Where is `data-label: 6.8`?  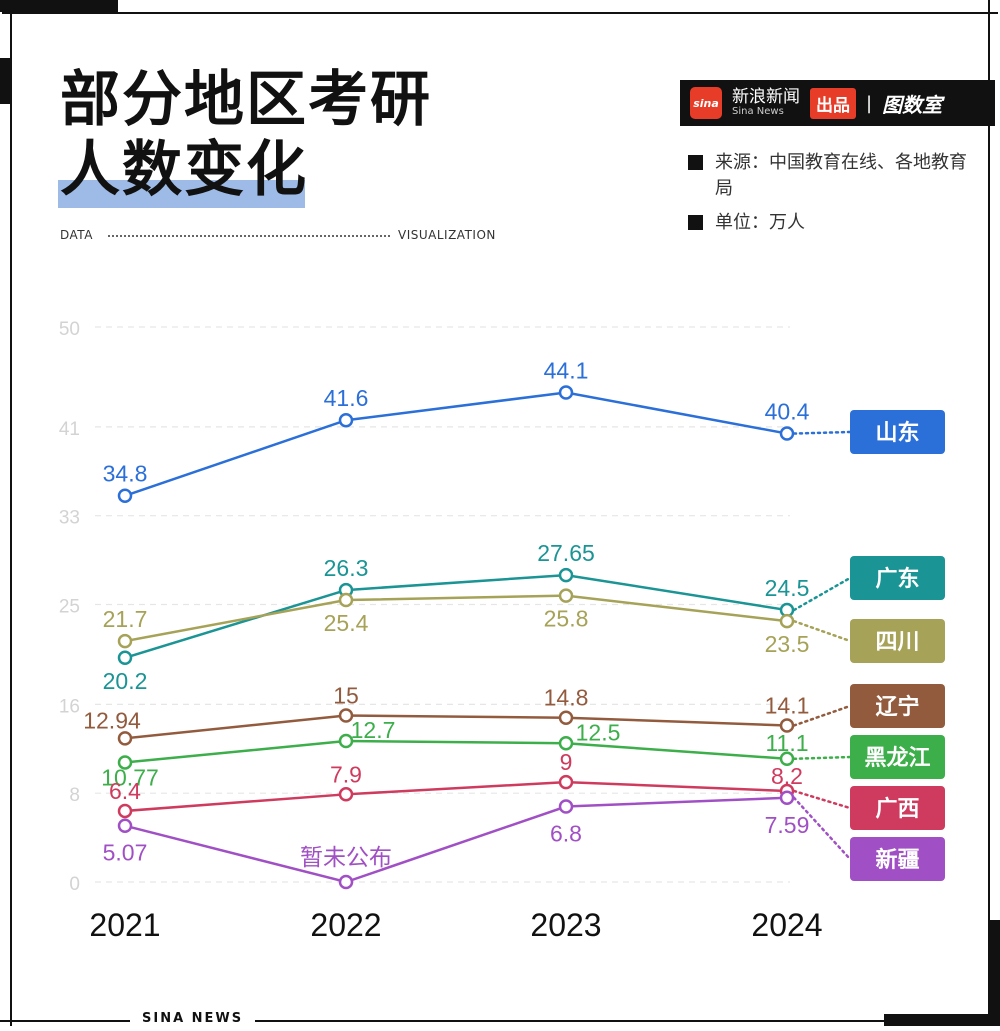
data-label: 6.8 is located at coordinates (566, 834).